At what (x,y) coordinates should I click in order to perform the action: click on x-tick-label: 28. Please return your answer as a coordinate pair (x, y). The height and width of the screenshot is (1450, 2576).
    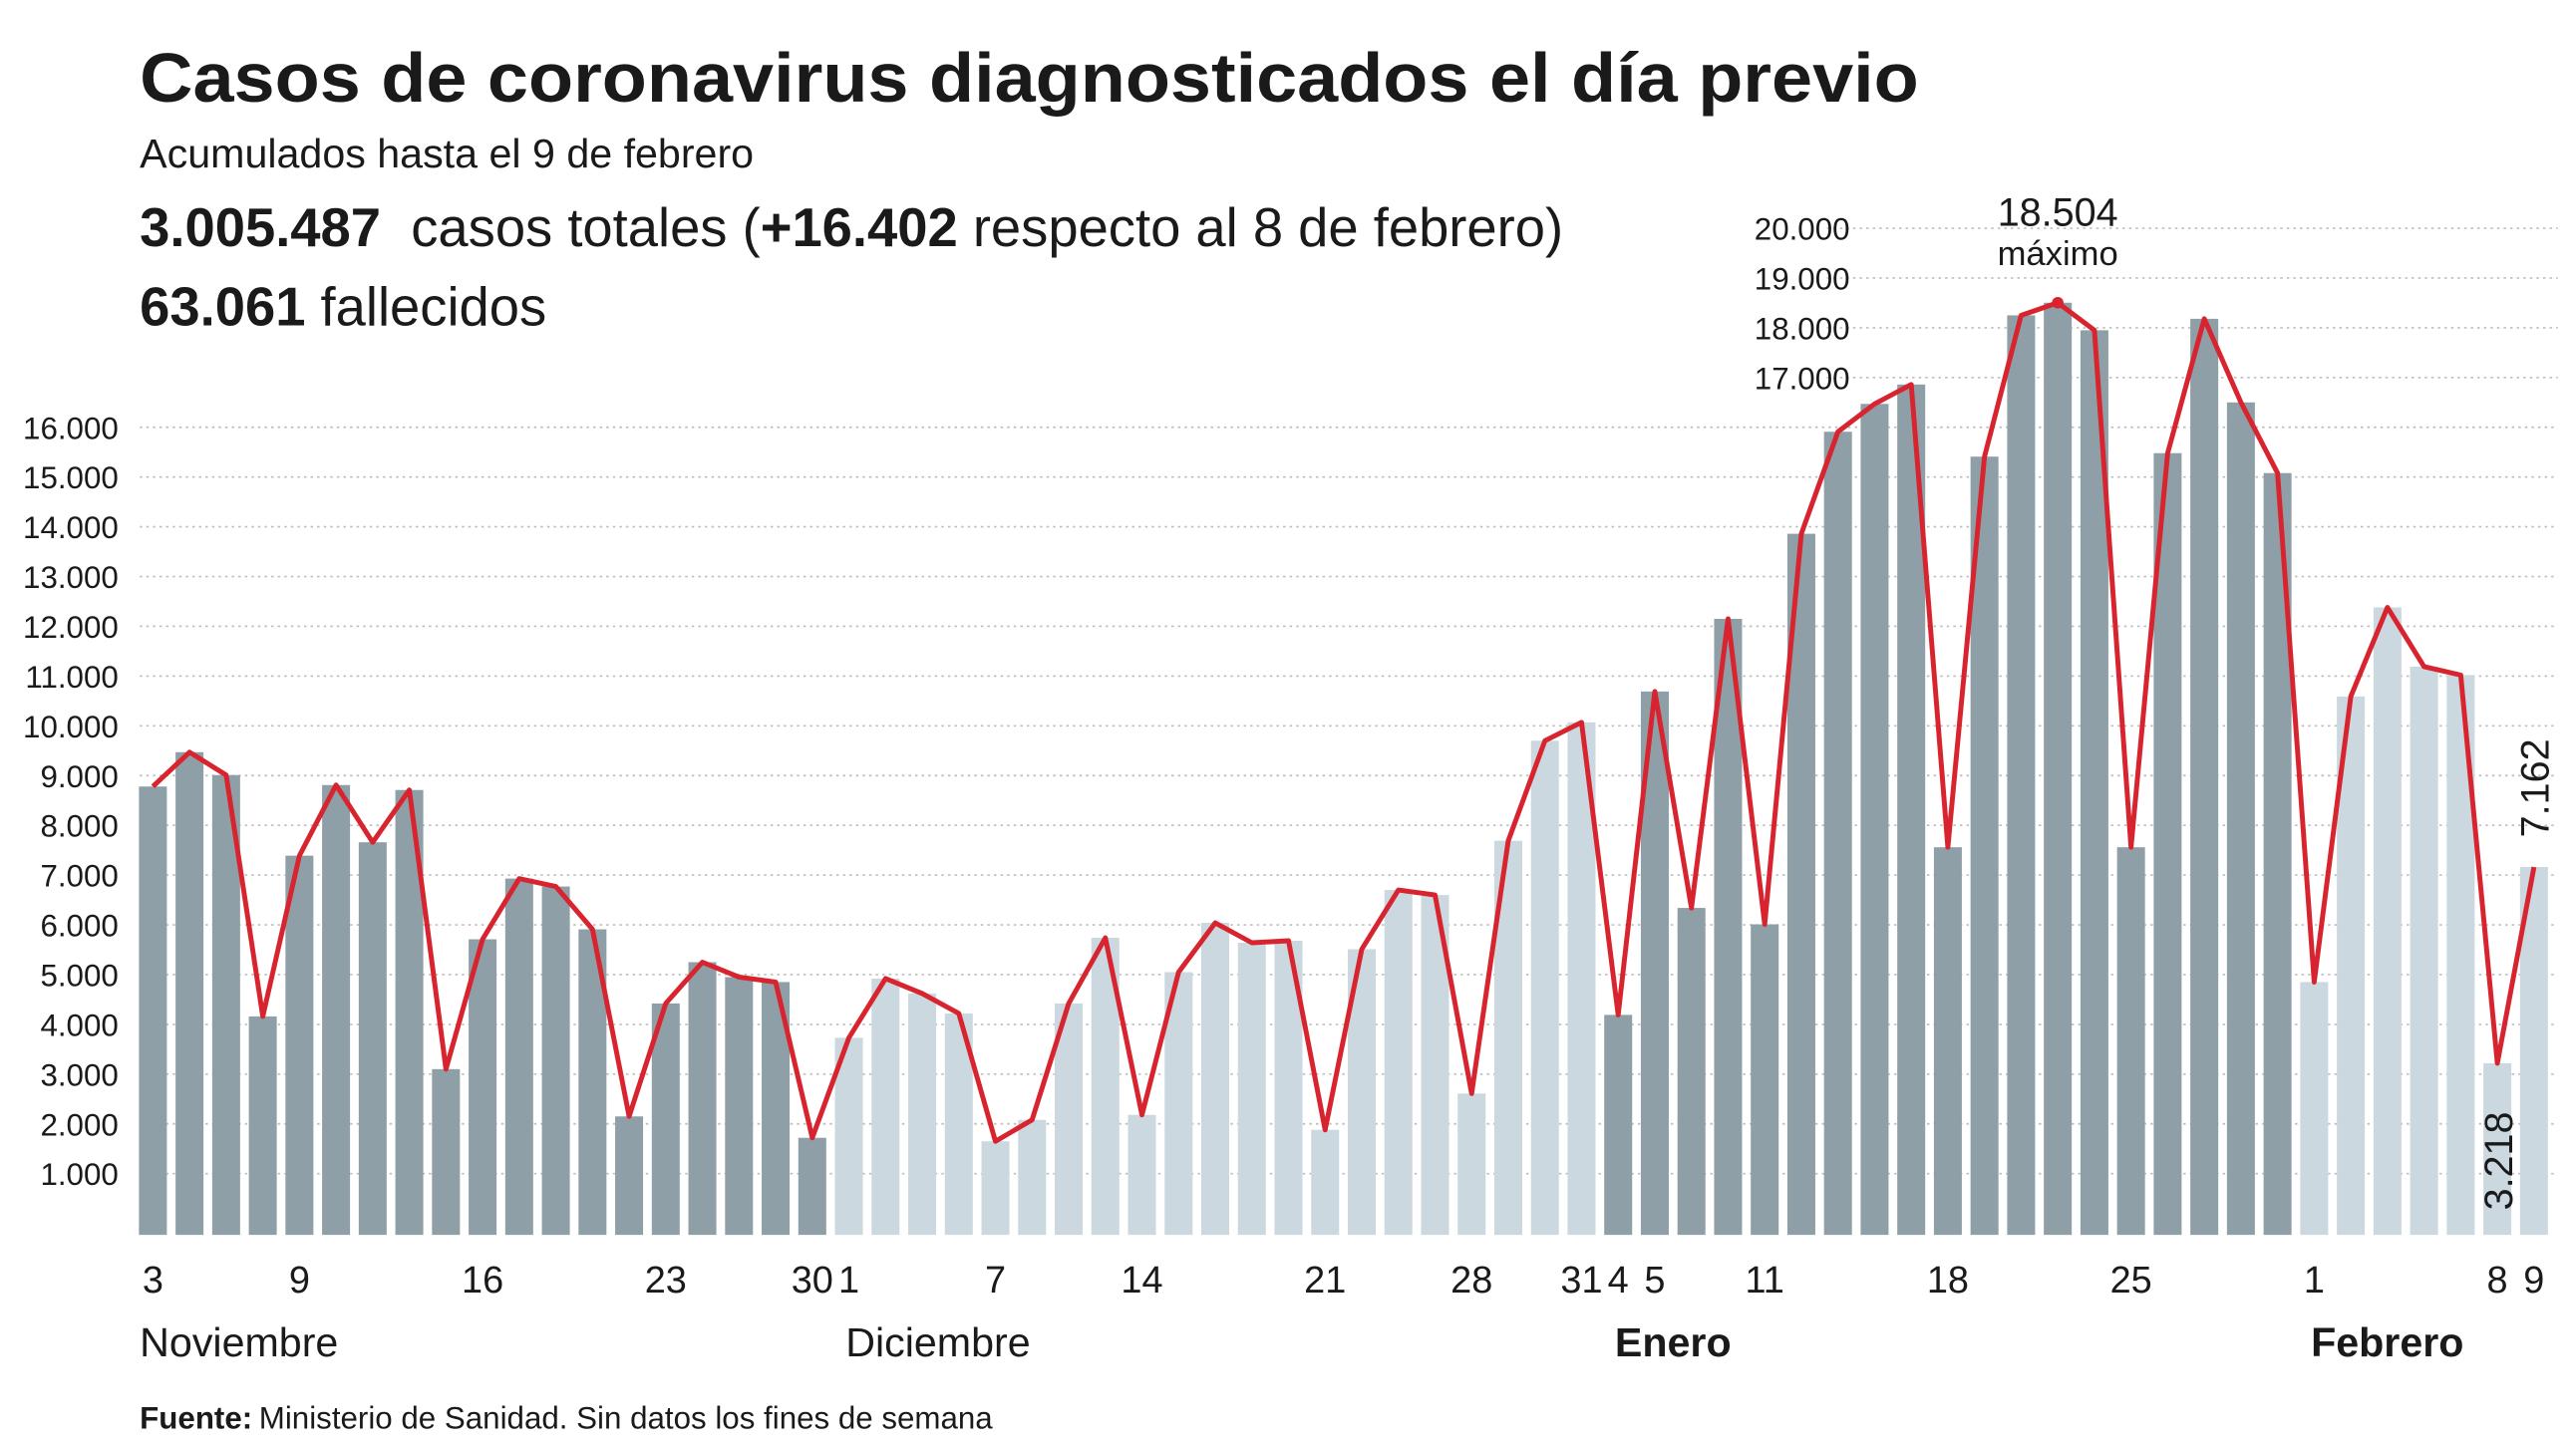
    Looking at the image, I should click on (1471, 1281).